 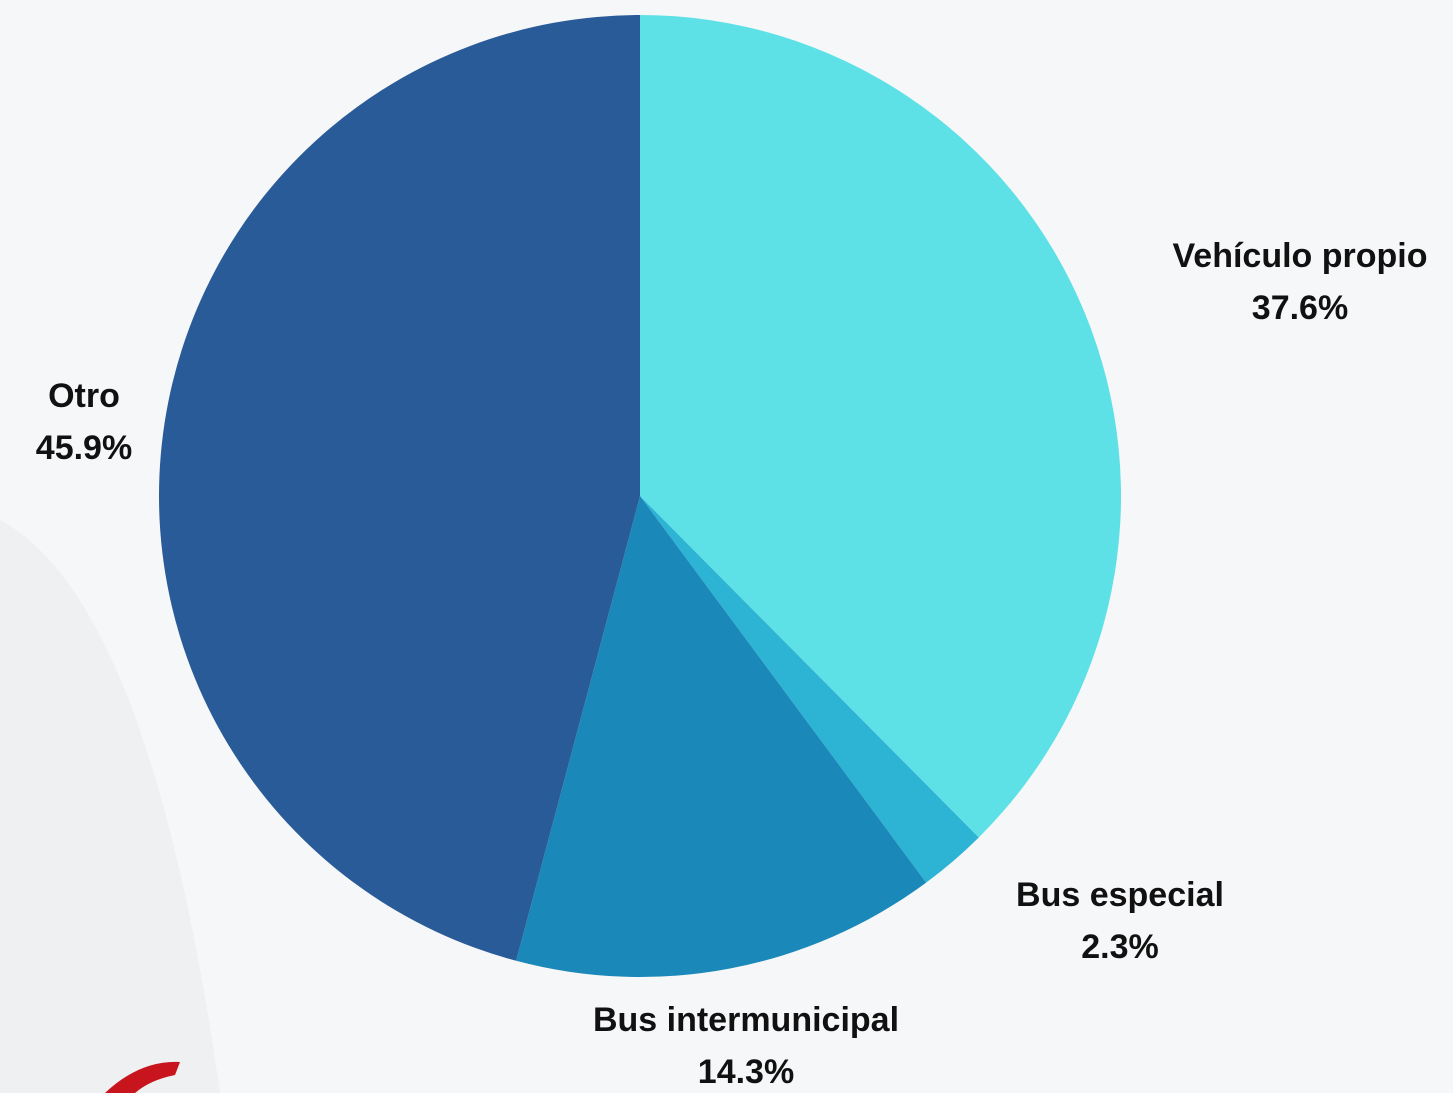 I want to click on slice-value-label: 14.3%, so click(x=746, y=1072).